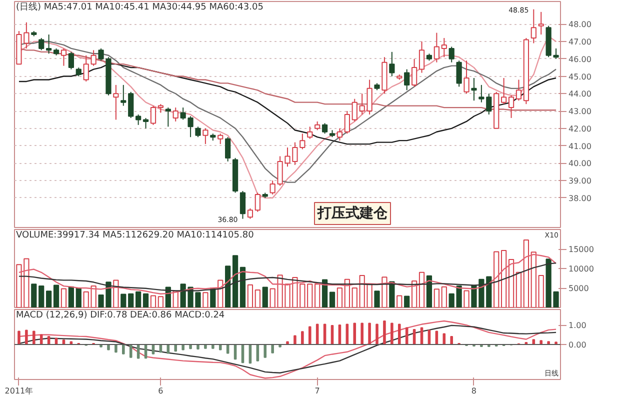 The image size is (618, 398). I want to click on y-tick-label: 43.00, so click(580, 111).